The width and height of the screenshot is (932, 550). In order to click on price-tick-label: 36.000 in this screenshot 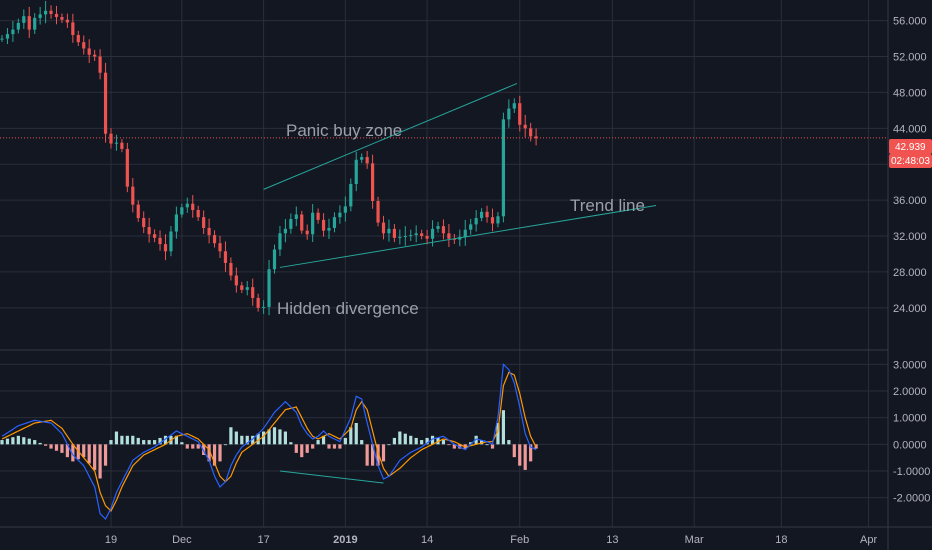, I will do `click(910, 201)`.